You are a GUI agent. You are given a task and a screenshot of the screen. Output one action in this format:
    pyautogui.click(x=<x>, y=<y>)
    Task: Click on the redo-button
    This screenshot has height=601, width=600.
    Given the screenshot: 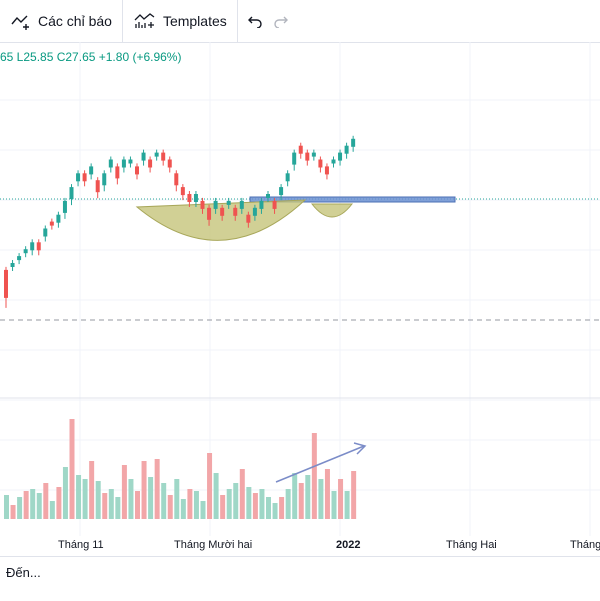 What is the action you would take?
    pyautogui.click(x=281, y=21)
    